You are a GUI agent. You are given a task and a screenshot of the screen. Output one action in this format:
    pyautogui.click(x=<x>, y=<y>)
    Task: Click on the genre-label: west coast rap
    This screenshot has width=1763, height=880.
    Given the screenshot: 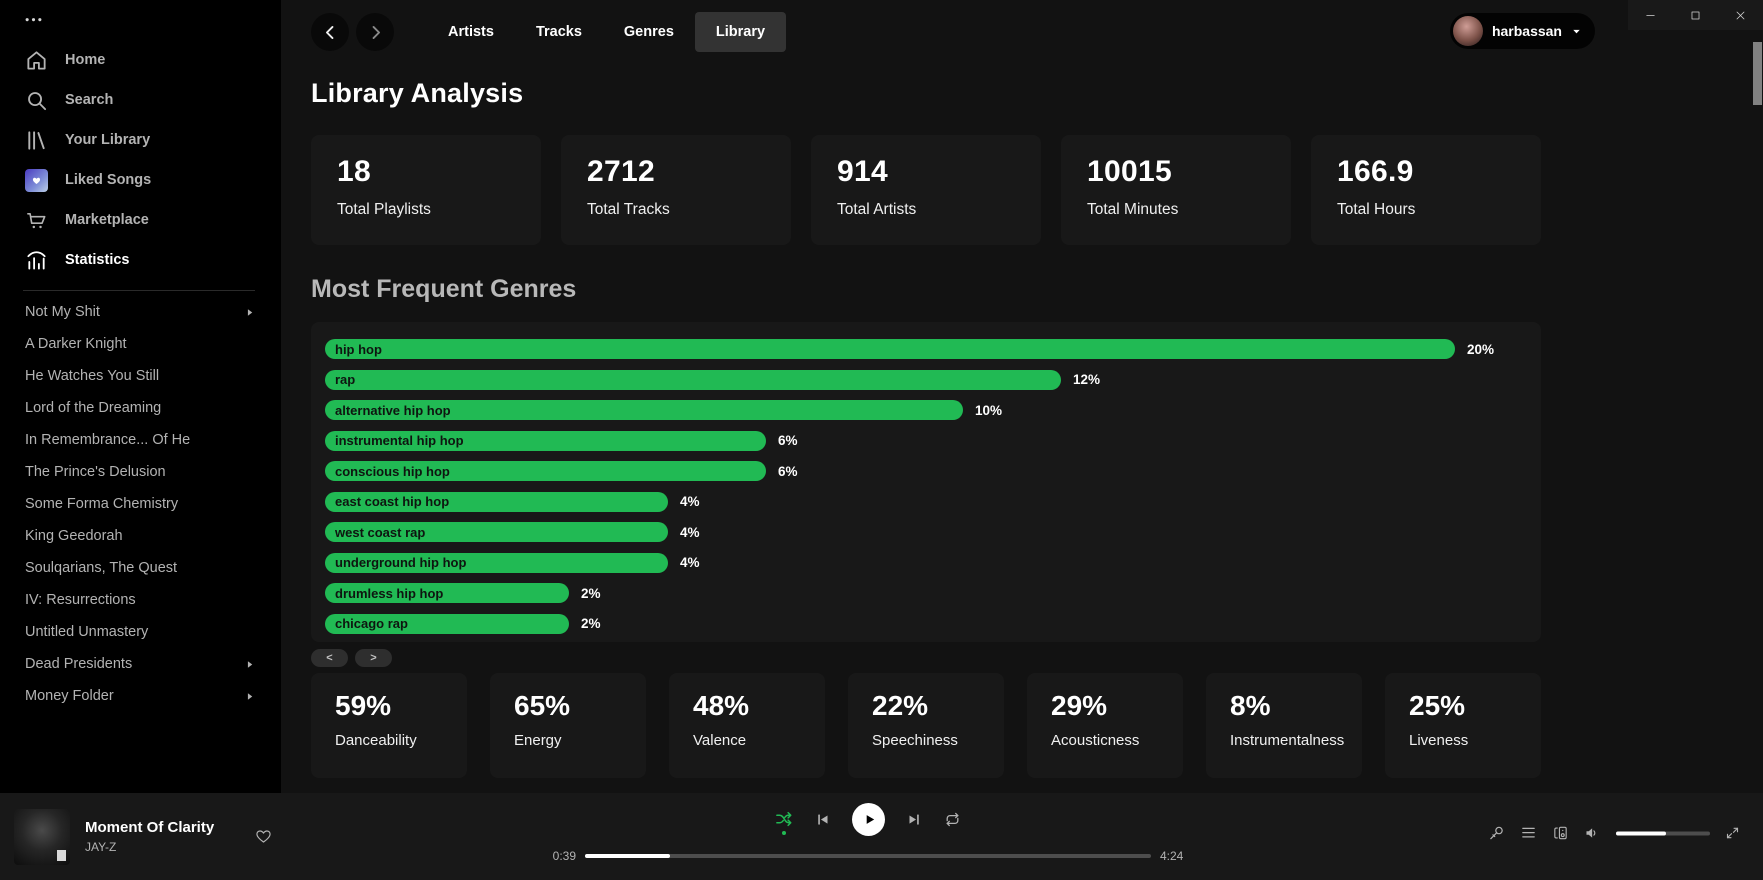 What is the action you would take?
    pyautogui.click(x=380, y=532)
    